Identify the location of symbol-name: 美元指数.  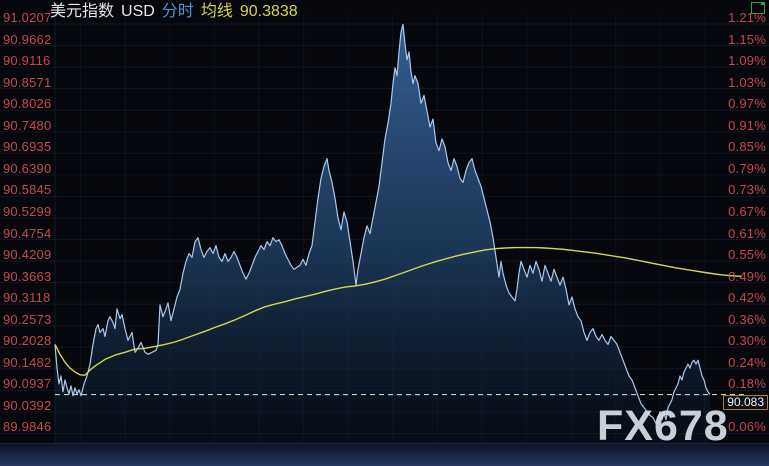
(82, 11).